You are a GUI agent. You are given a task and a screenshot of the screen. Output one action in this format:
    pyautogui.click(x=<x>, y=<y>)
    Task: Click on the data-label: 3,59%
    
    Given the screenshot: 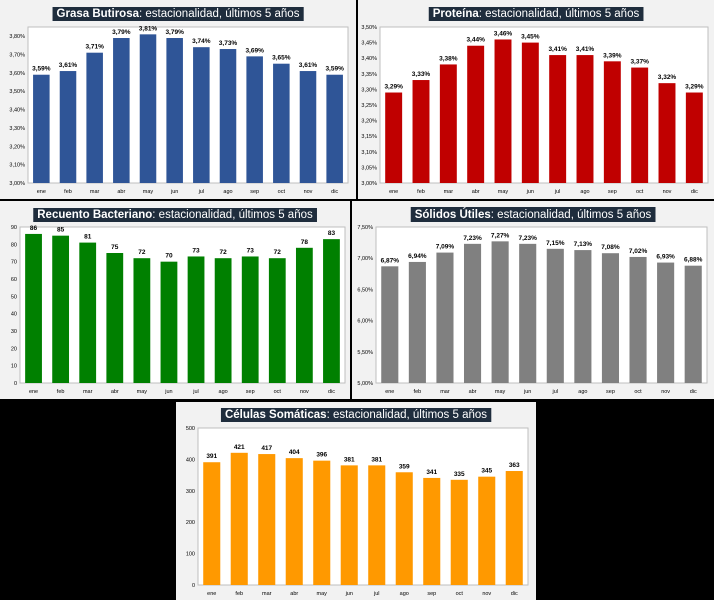 What is the action you would take?
    pyautogui.click(x=334, y=69)
    